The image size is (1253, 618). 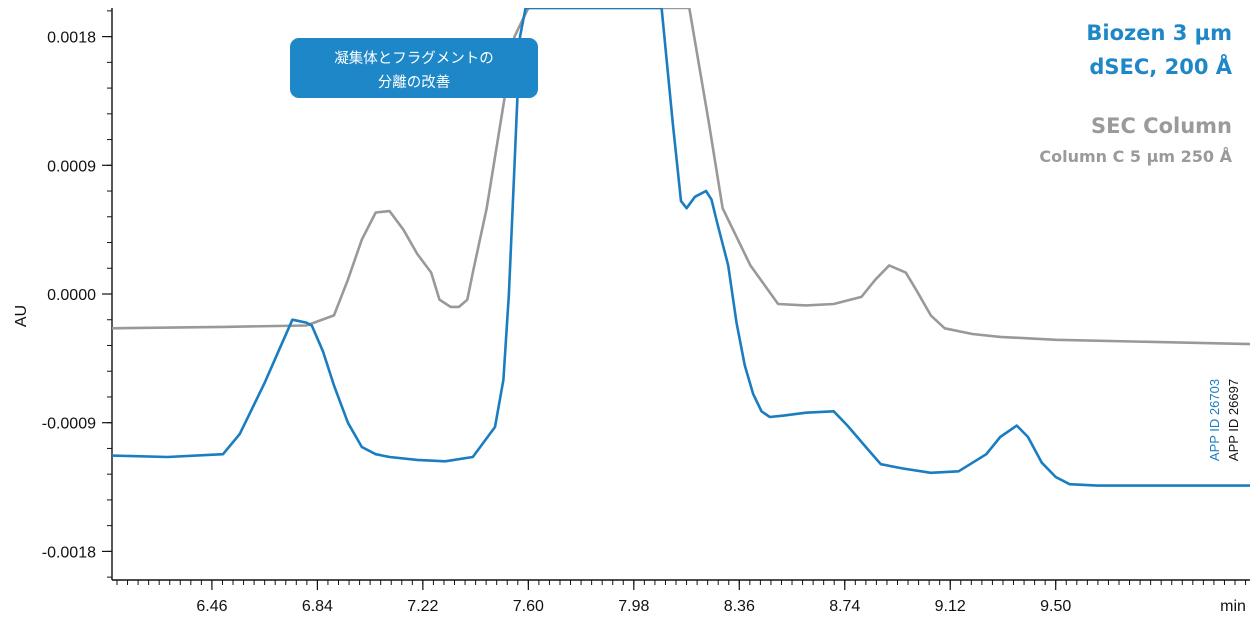 I want to click on x-tick-label: 9.50, so click(x=1055, y=606).